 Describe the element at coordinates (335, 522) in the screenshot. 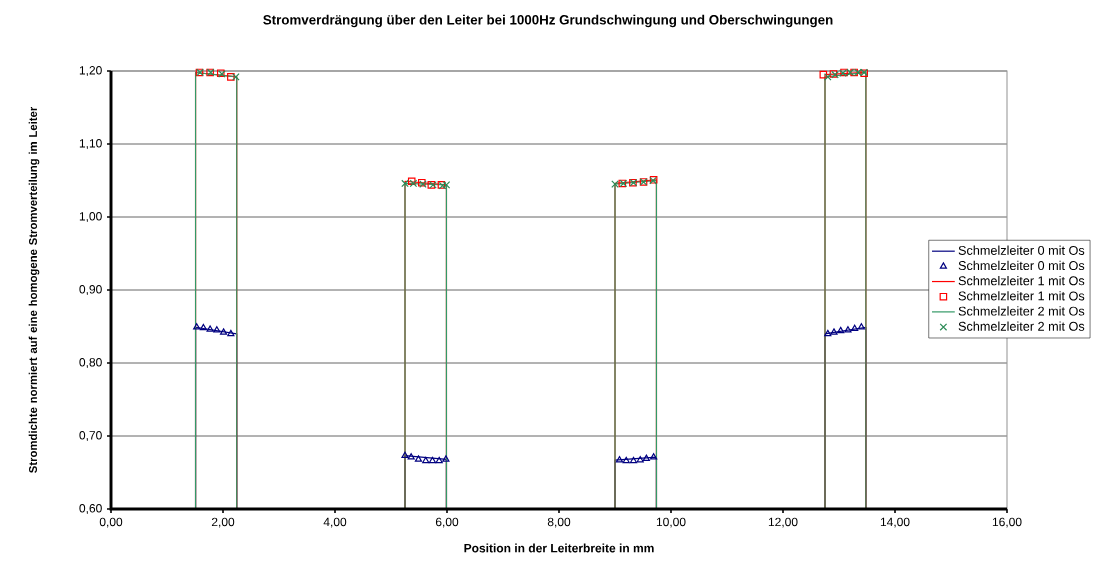

I see `x-tick-label: 4,00` at that location.